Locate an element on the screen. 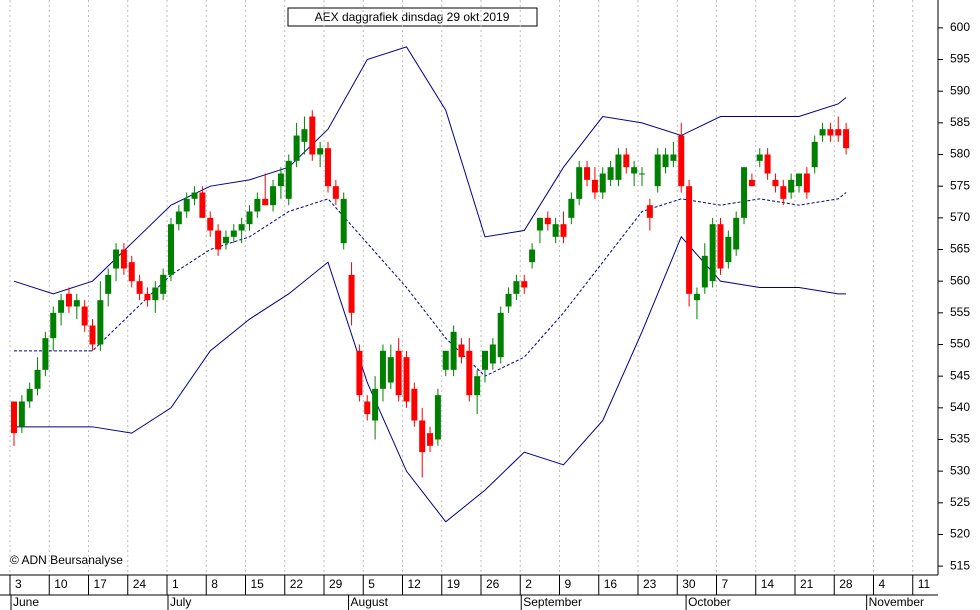 This screenshot has width=980, height=610. title-box is located at coordinates (412, 17).